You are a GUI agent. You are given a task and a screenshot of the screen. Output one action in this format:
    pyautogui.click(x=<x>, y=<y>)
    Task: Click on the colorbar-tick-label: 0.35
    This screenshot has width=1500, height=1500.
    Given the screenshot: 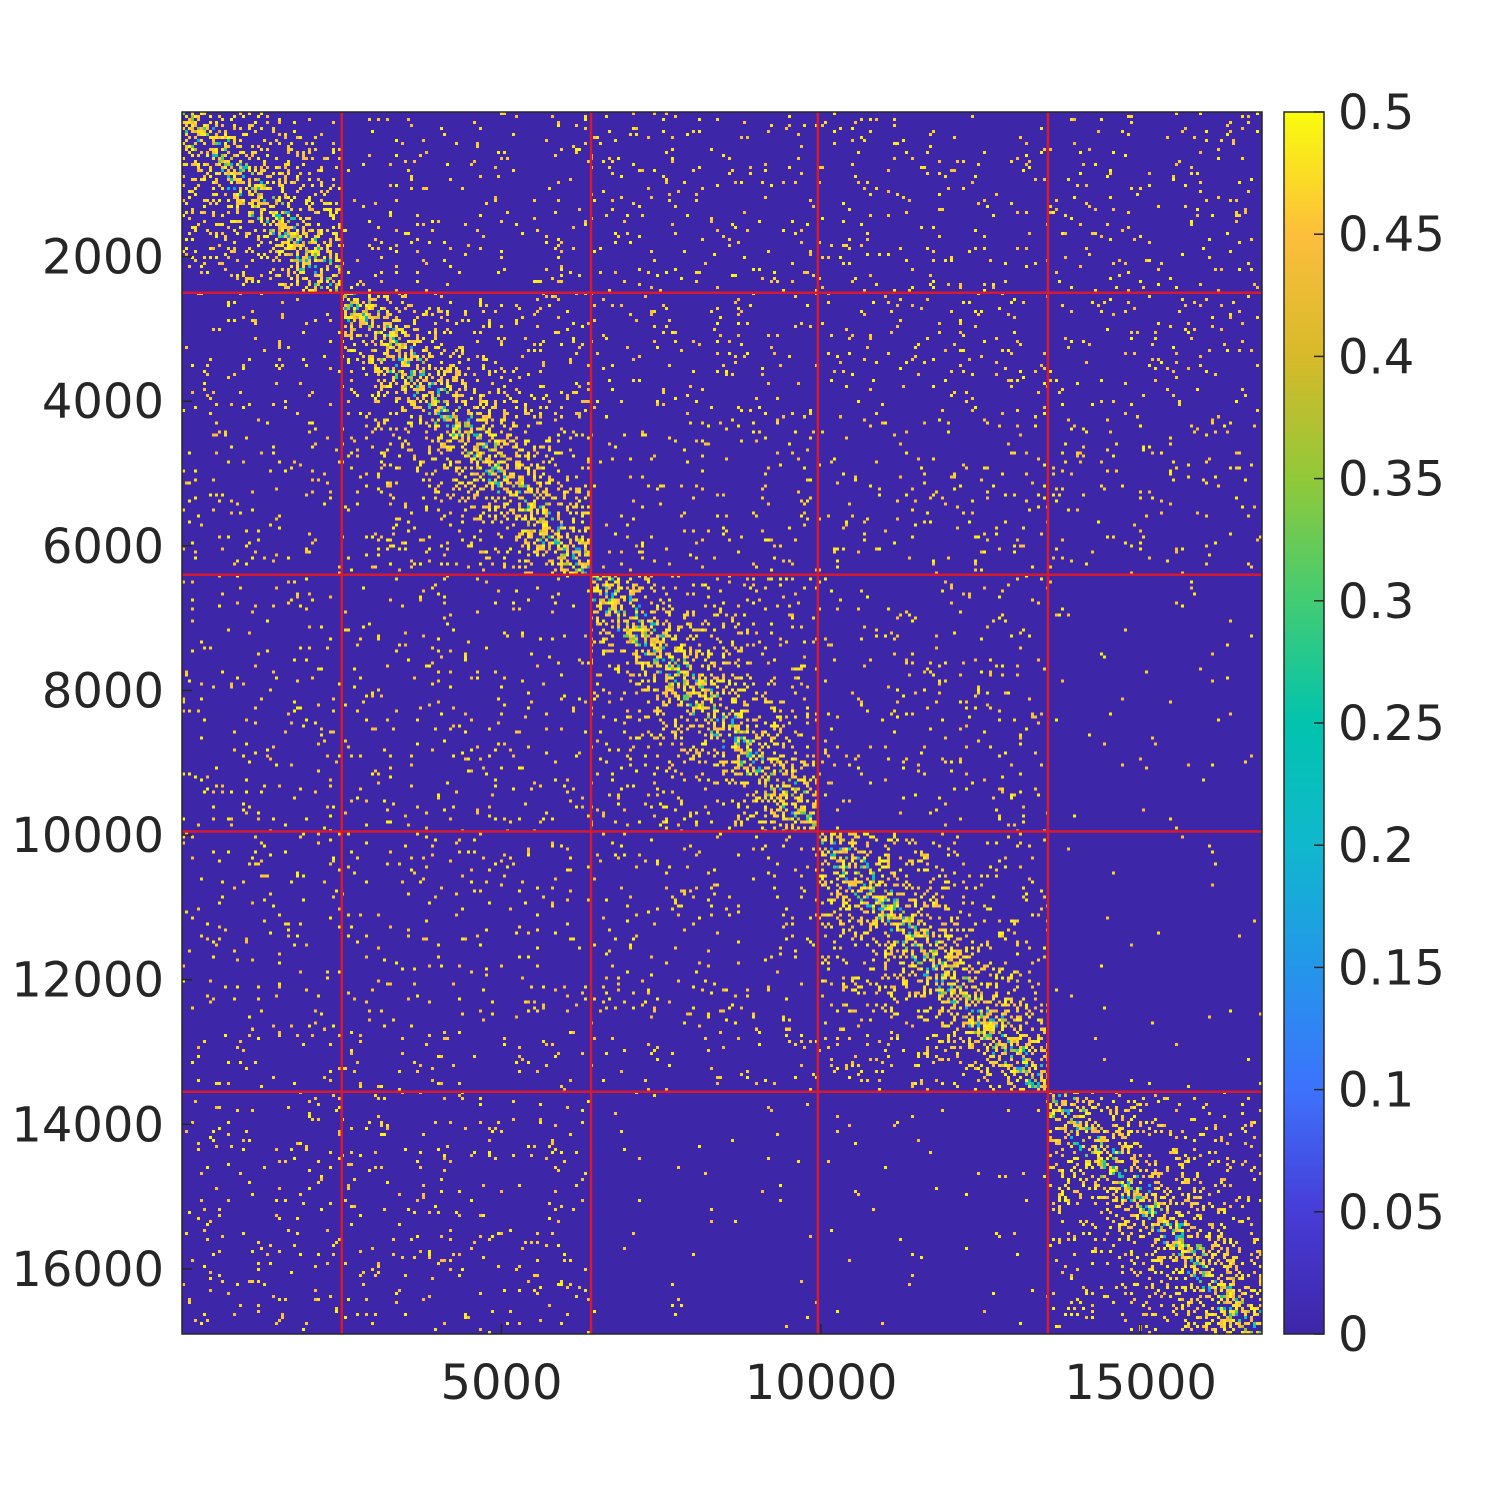 What is the action you would take?
    pyautogui.click(x=1391, y=480)
    